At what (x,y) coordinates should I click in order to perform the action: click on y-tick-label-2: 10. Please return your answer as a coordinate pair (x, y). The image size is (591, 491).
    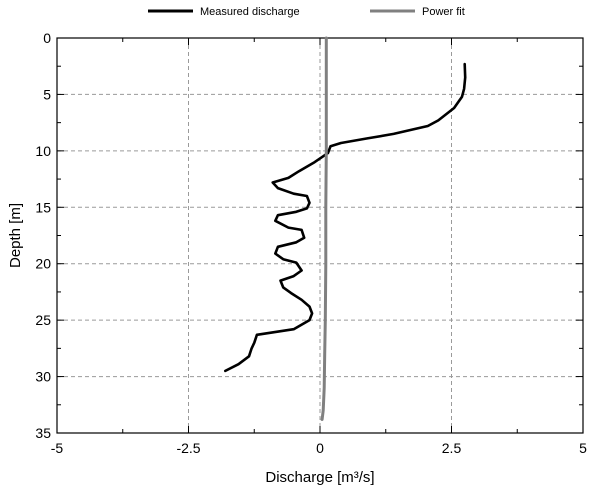
    Looking at the image, I should click on (43, 151).